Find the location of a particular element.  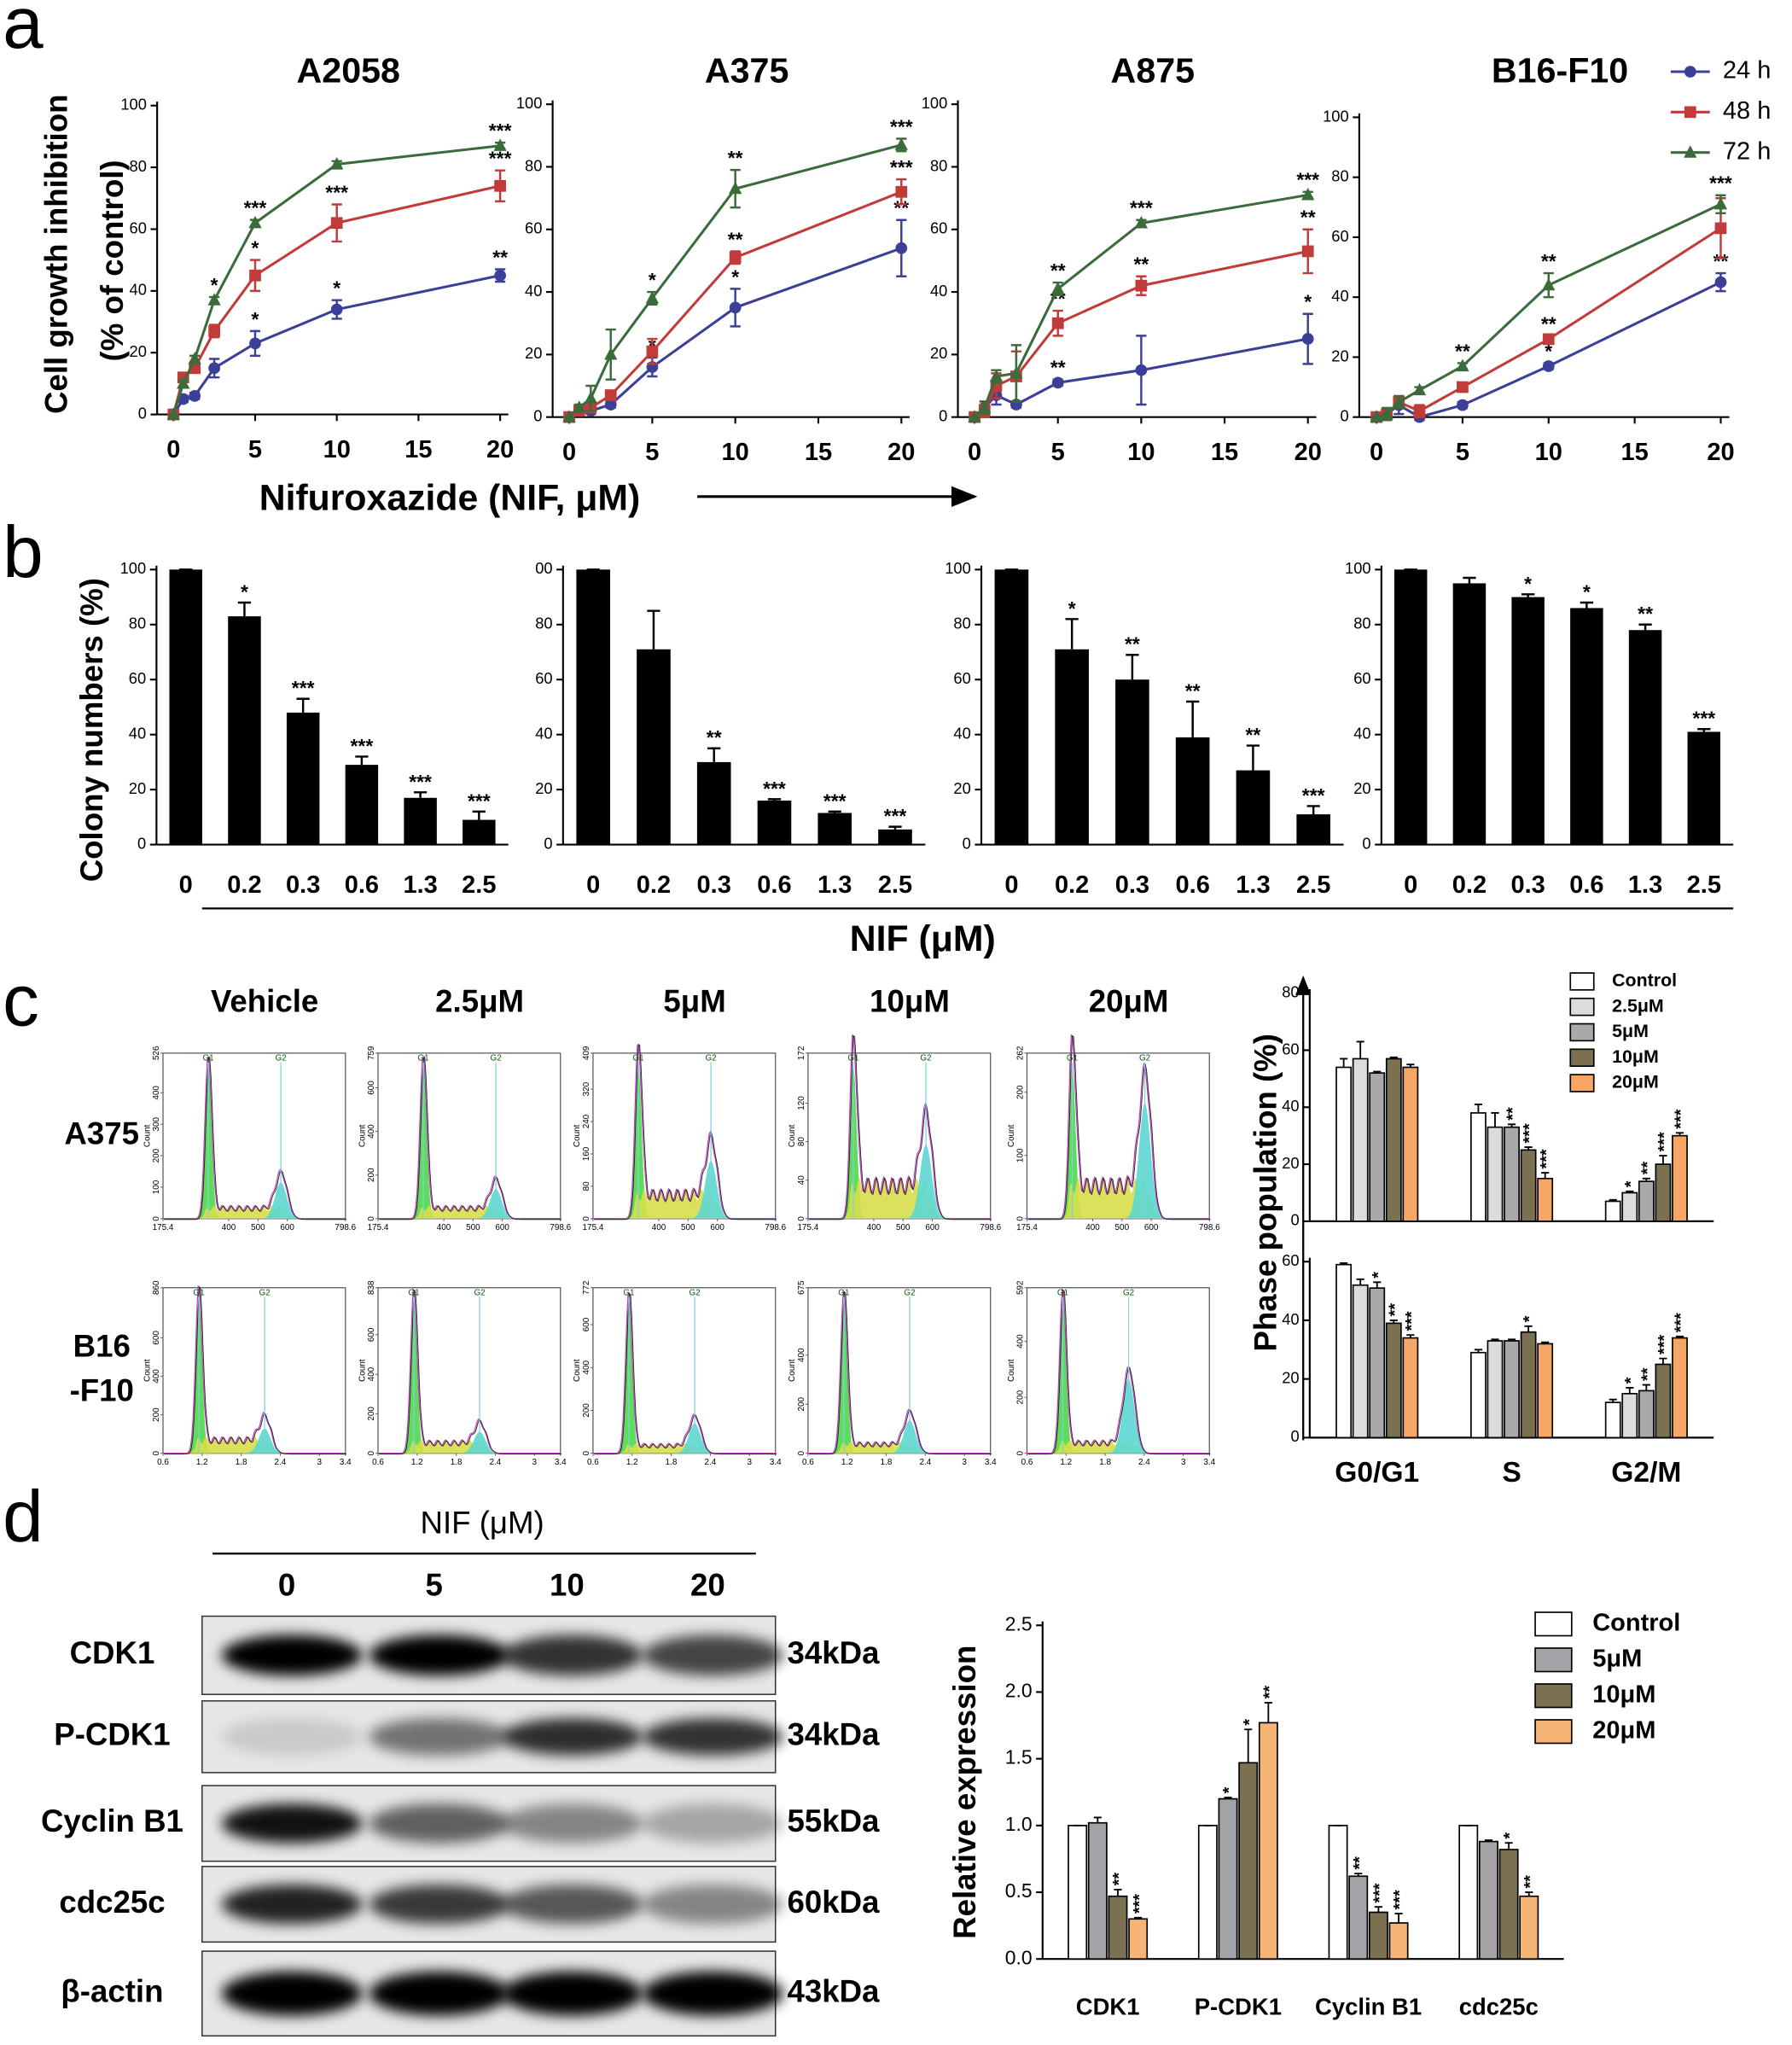

blot-title: NIF (μM) is located at coordinates (483, 1522).